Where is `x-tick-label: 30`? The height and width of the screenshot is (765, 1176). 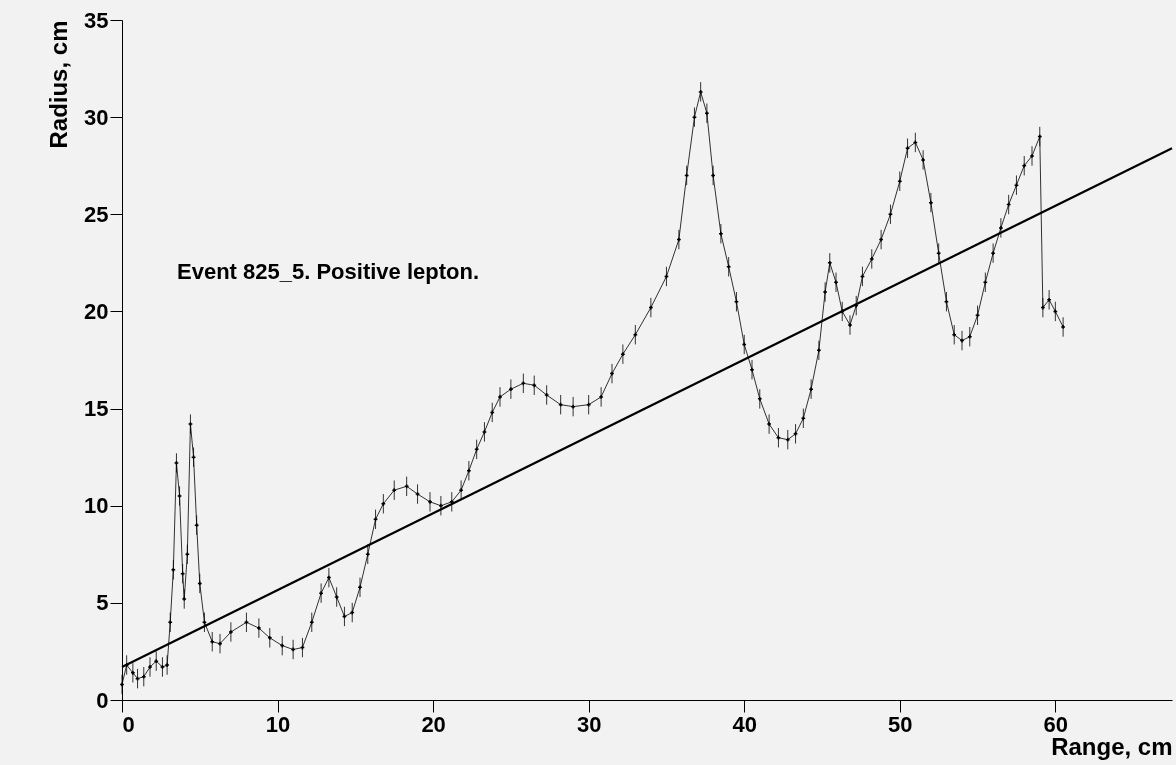 x-tick-label: 30 is located at coordinates (589, 724).